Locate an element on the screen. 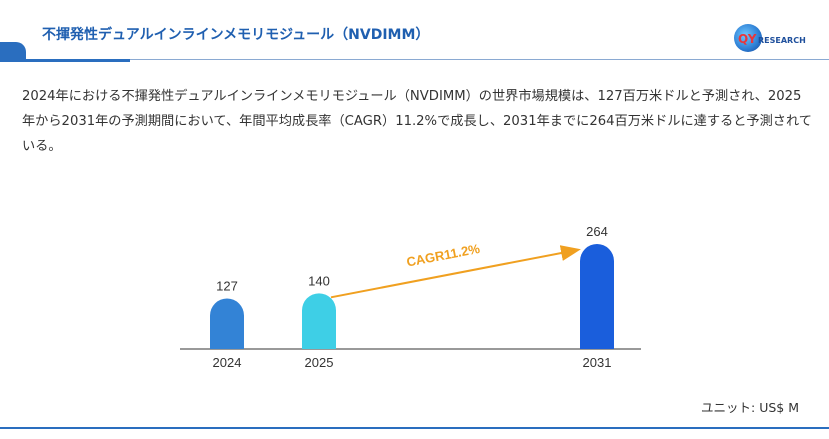 The width and height of the screenshot is (829, 439). logo-globe-icon is located at coordinates (748, 38).